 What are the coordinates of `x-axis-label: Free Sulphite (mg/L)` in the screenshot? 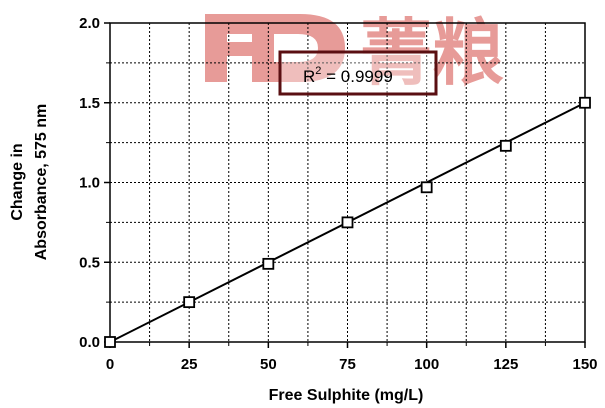 It's located at (346, 395).